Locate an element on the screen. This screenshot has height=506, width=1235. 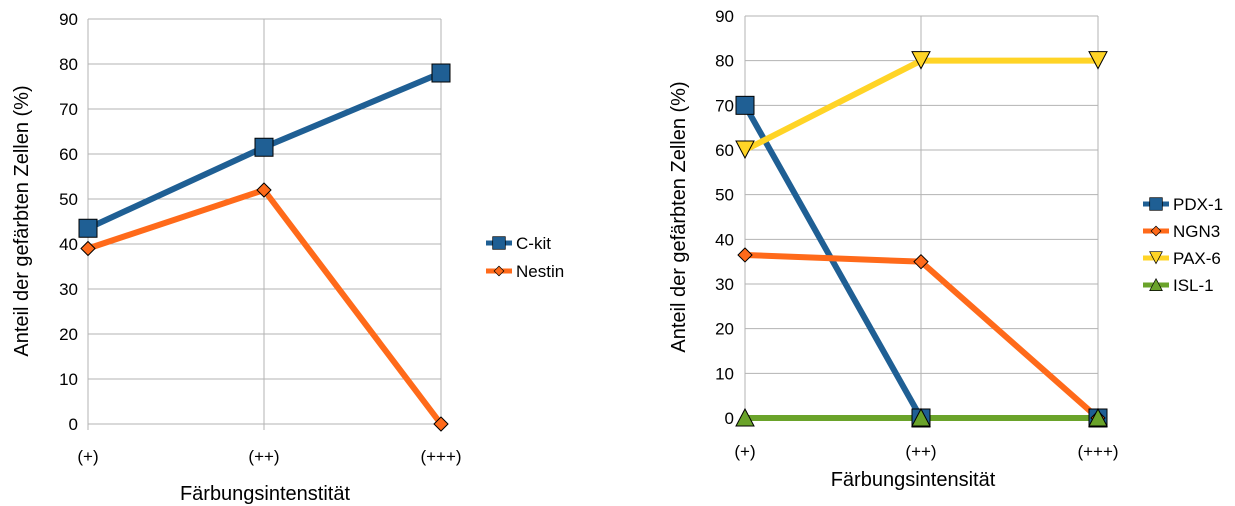
legend-label: Nestin is located at coordinates (540, 271).